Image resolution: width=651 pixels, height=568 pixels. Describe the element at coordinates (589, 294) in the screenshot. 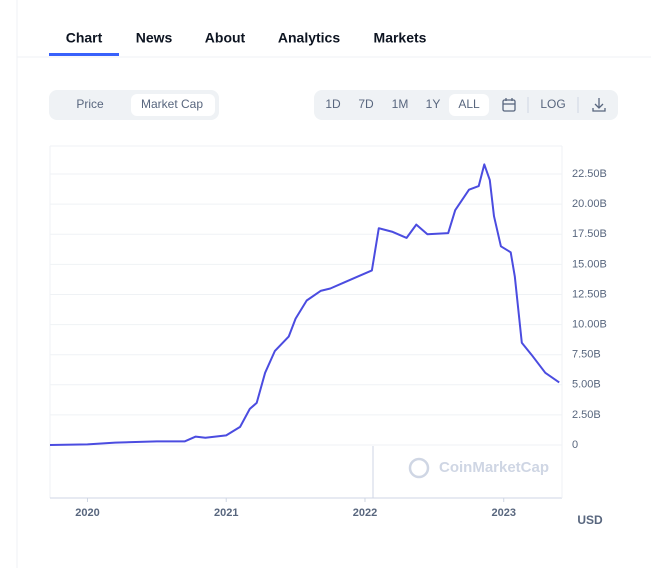

I see `y-tick-label: 12.50B` at that location.